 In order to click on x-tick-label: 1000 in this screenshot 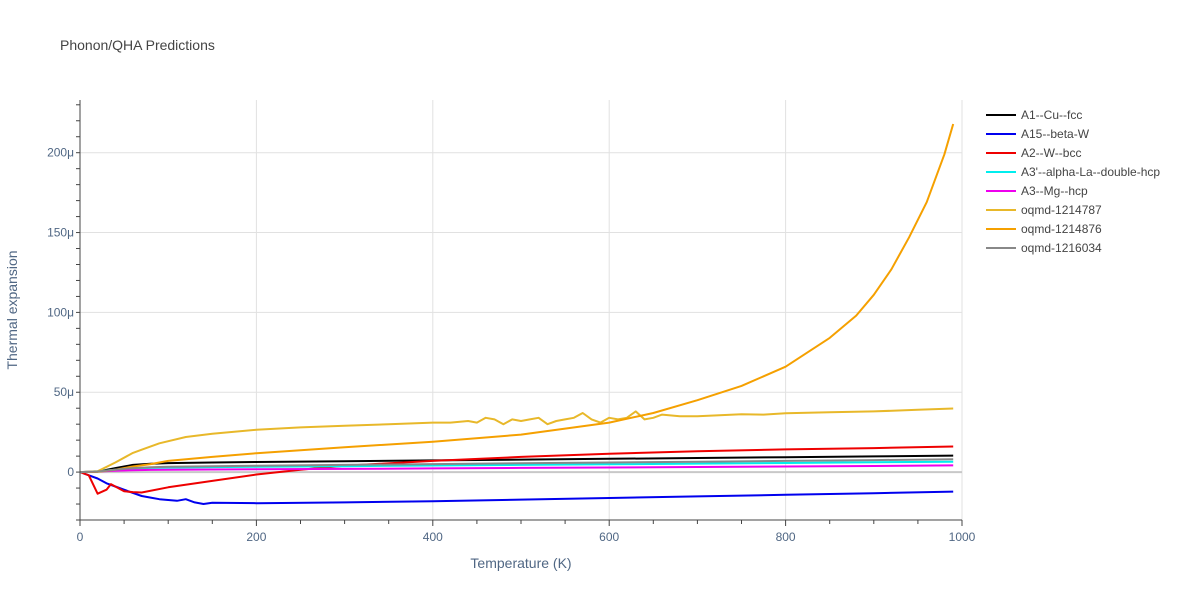, I will do `click(962, 537)`.